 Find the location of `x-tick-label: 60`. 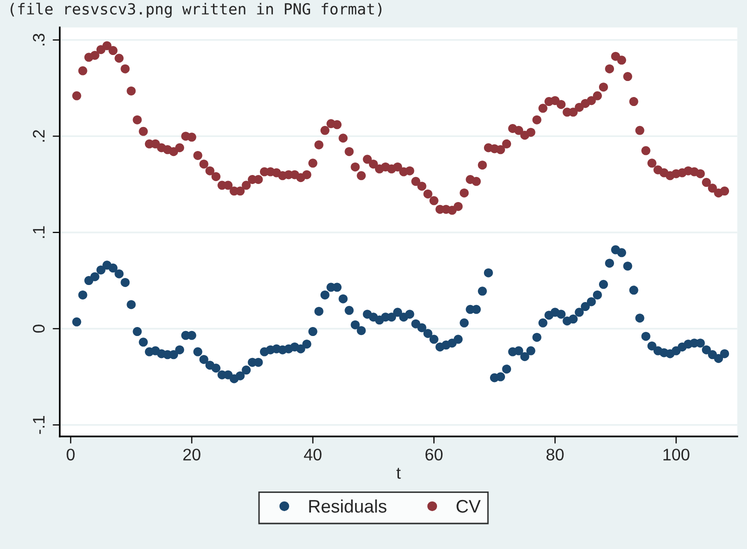

x-tick-label: 60 is located at coordinates (434, 454).